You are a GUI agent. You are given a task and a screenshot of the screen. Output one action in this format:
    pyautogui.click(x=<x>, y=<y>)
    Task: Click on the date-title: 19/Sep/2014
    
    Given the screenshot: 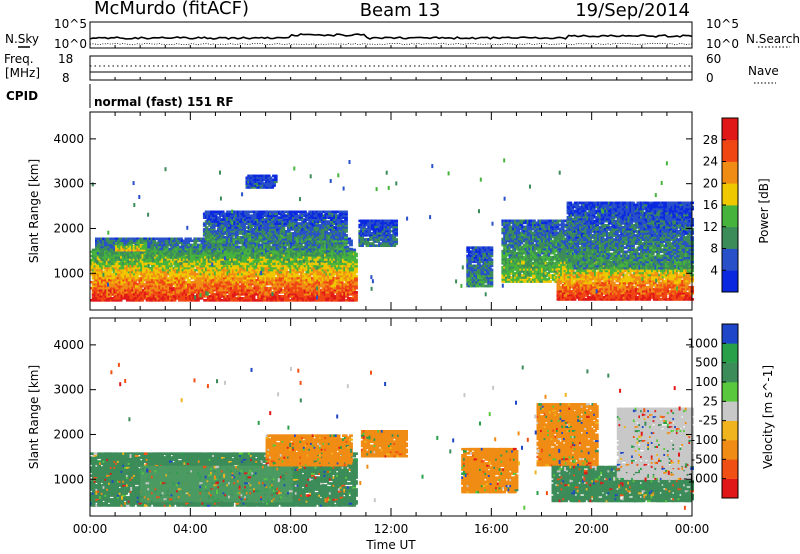 What is the action you would take?
    pyautogui.click(x=632, y=10)
    